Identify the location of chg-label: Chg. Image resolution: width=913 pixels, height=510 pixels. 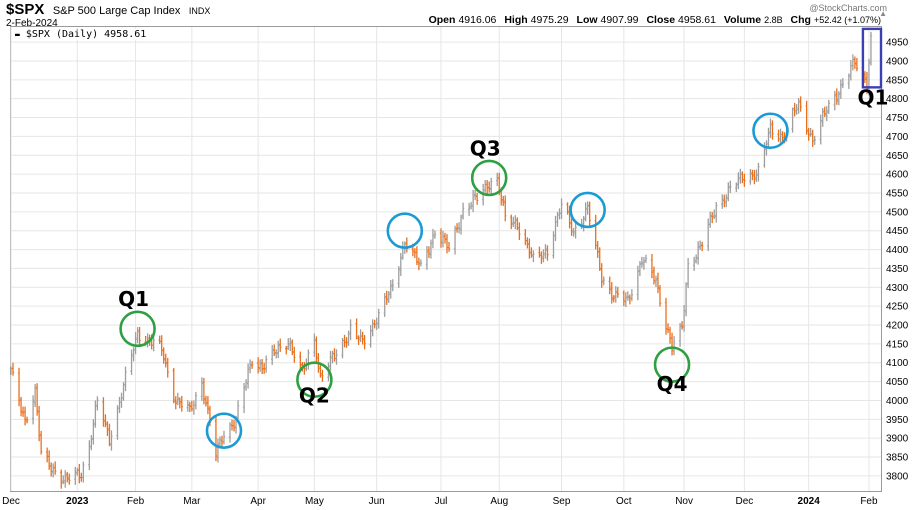
(800, 20).